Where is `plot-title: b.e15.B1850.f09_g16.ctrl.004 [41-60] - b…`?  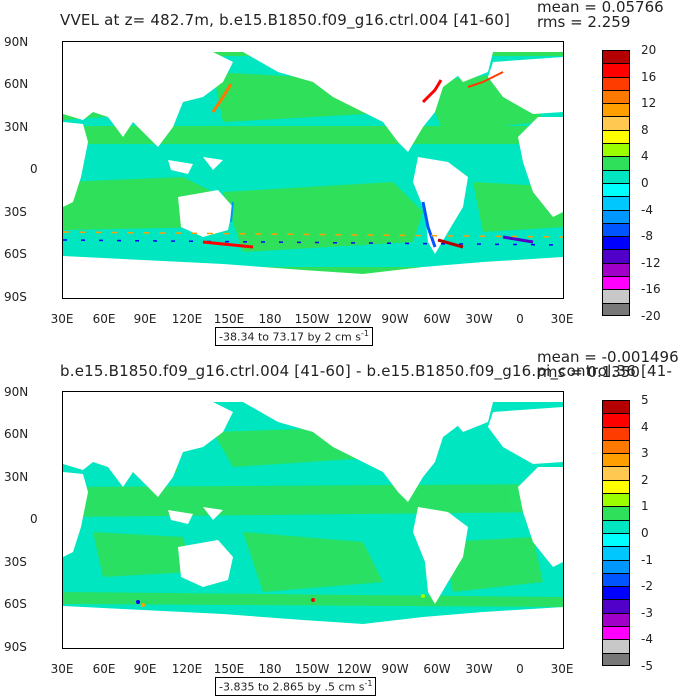 plot-title: b.e15.B1850.f09_g16.ctrl.004 [41-60] - b… is located at coordinates (366, 371).